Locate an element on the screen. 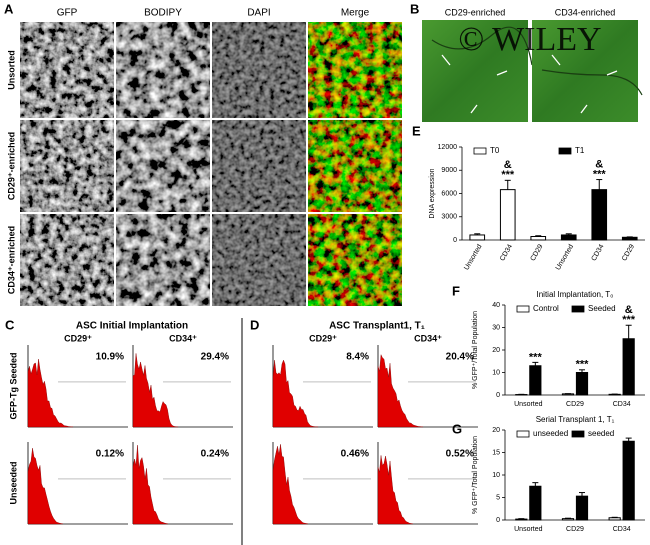 The width and height of the screenshot is (650, 545). row-label: CD29⁺-enriched is located at coordinates (11, 166).